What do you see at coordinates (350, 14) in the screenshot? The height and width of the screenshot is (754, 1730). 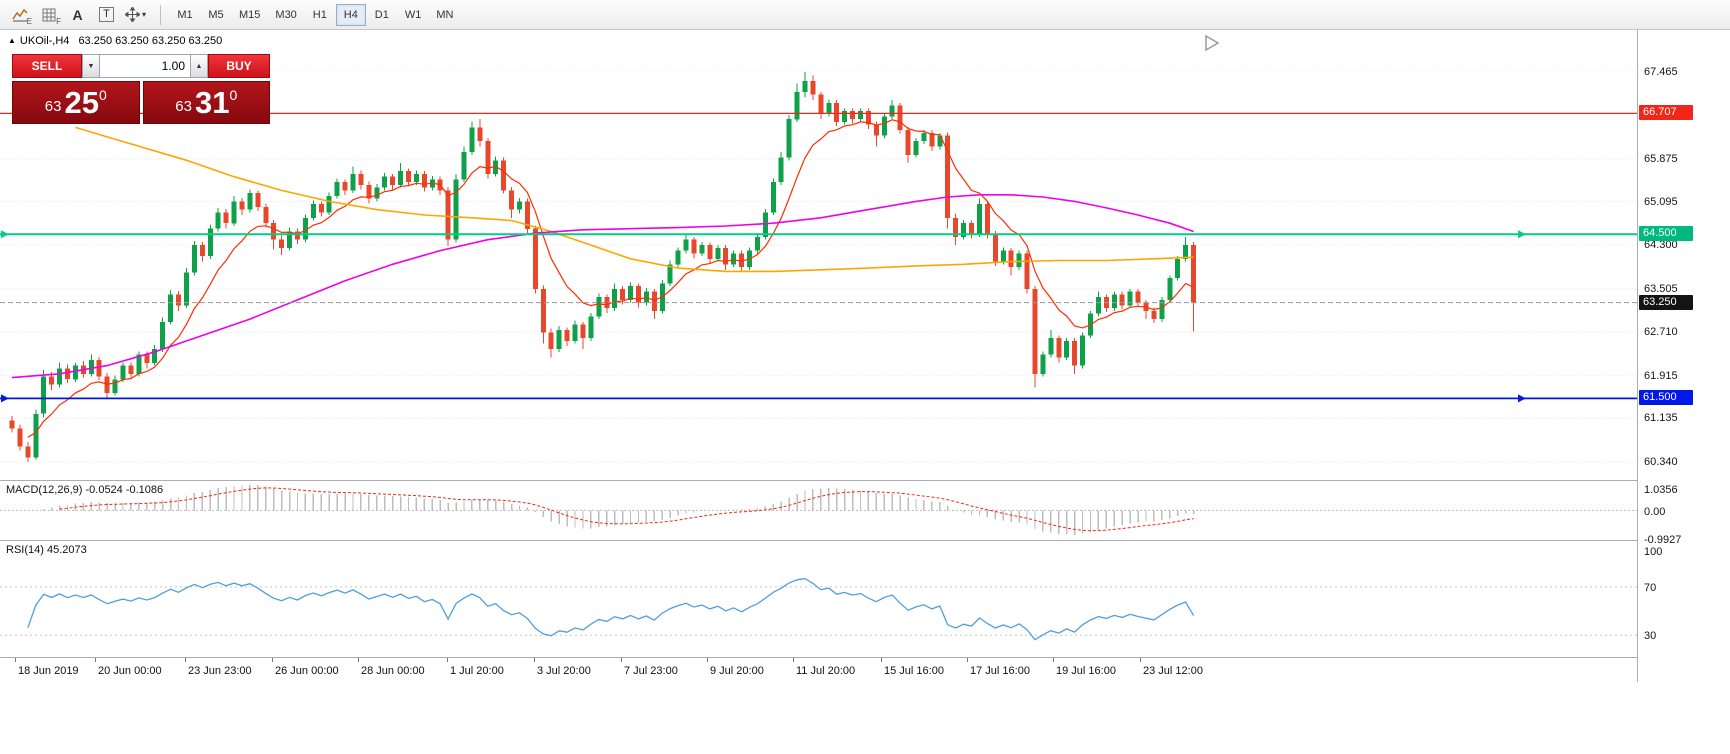 I see `timeframe-button-H4: H4` at bounding box center [350, 14].